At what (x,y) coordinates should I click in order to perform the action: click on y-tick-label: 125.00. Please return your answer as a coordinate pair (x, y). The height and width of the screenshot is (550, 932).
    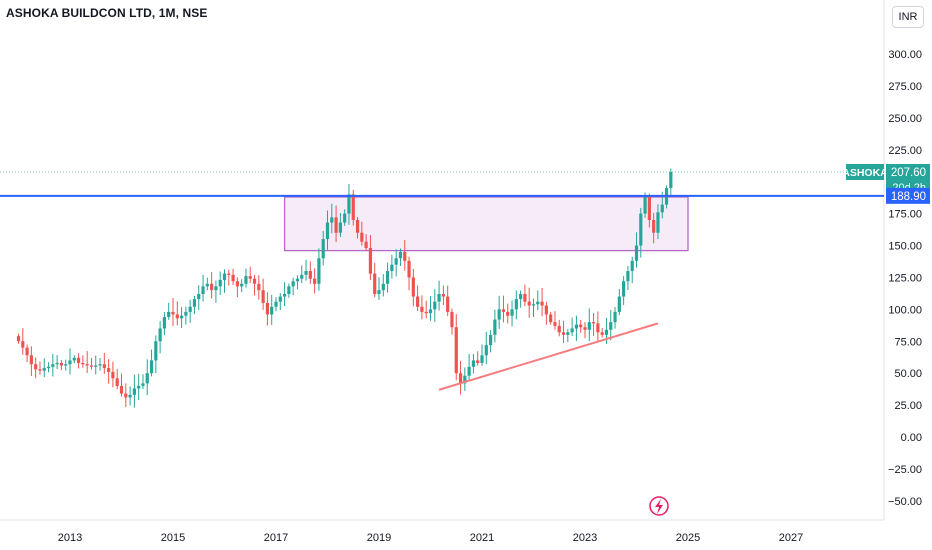
    Looking at the image, I should click on (905, 278).